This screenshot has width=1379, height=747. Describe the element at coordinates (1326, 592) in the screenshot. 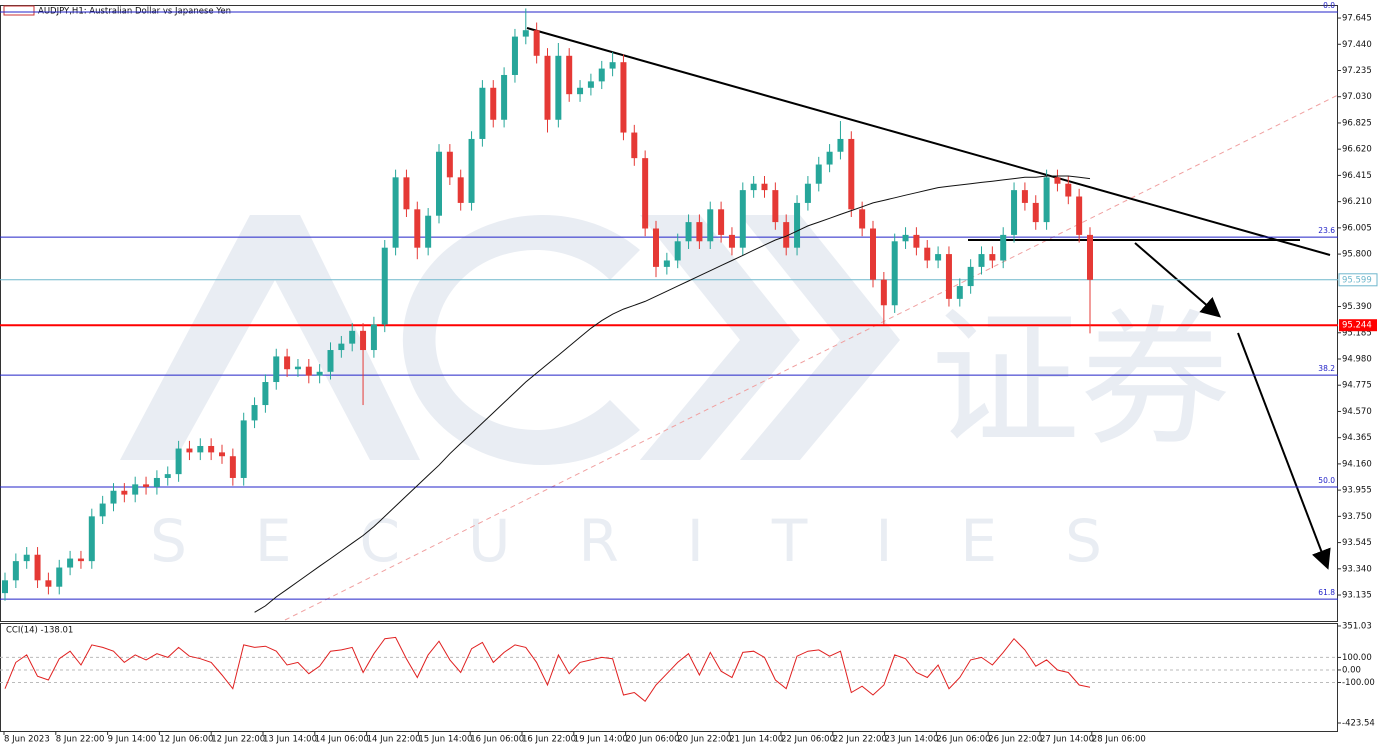

I see `fib-label: 61.8` at that location.